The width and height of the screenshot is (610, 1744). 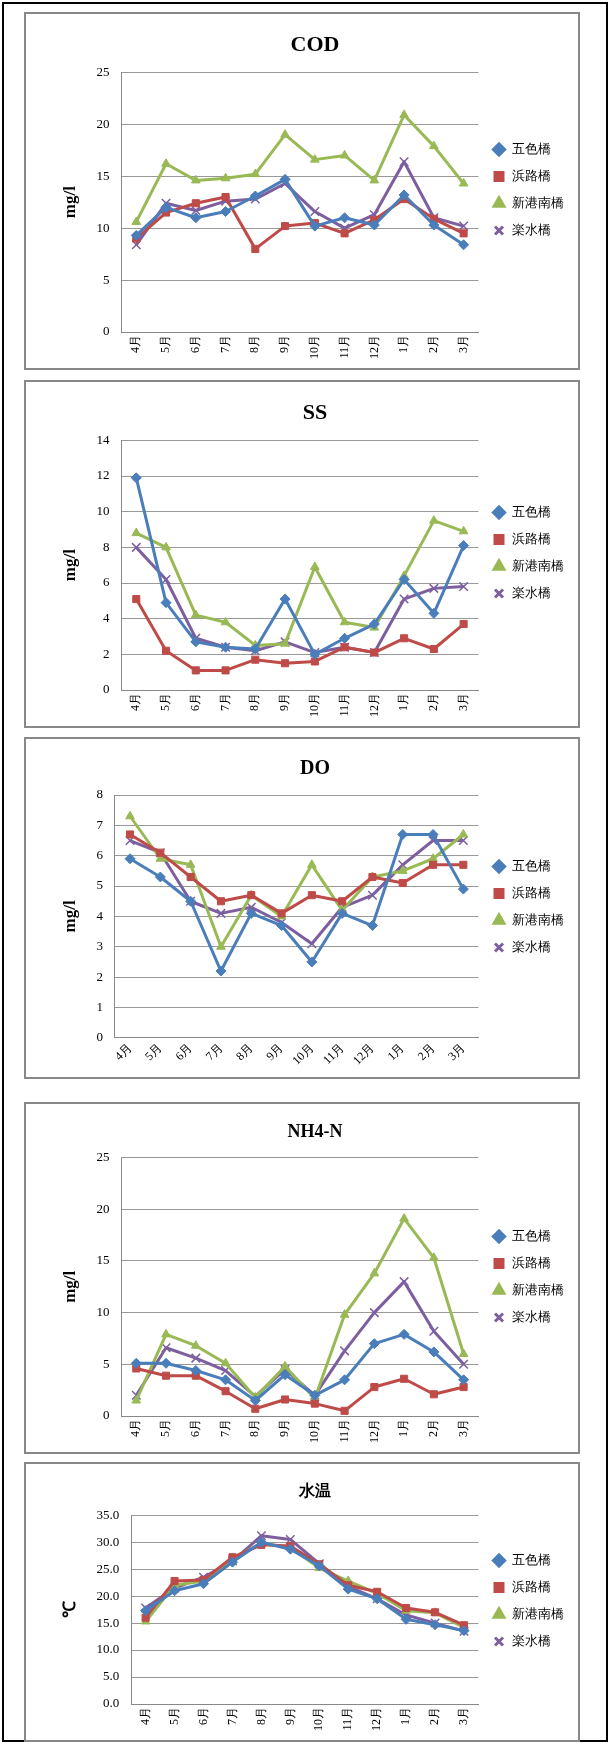 What do you see at coordinates (315, 411) in the screenshot?
I see `chart-title: SS` at bounding box center [315, 411].